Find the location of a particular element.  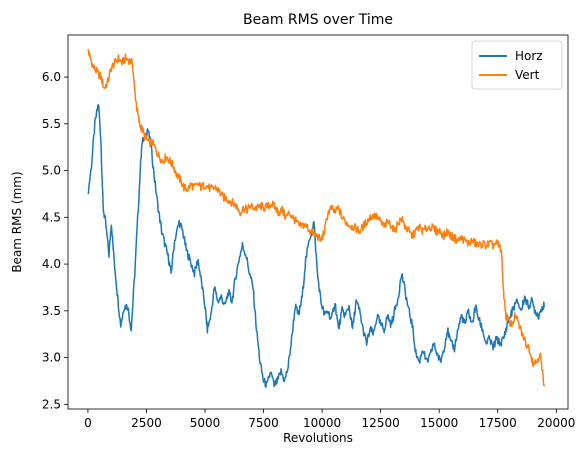

x-tick-label: 2500 is located at coordinates (146, 423).